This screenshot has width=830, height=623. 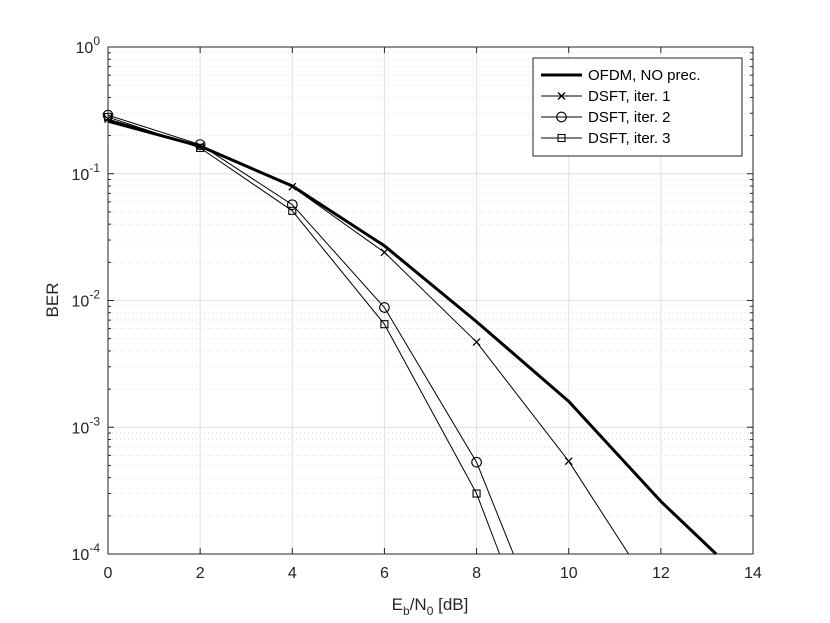 What do you see at coordinates (629, 96) in the screenshot?
I see `legend-label: DSFT, iter. 1` at bounding box center [629, 96].